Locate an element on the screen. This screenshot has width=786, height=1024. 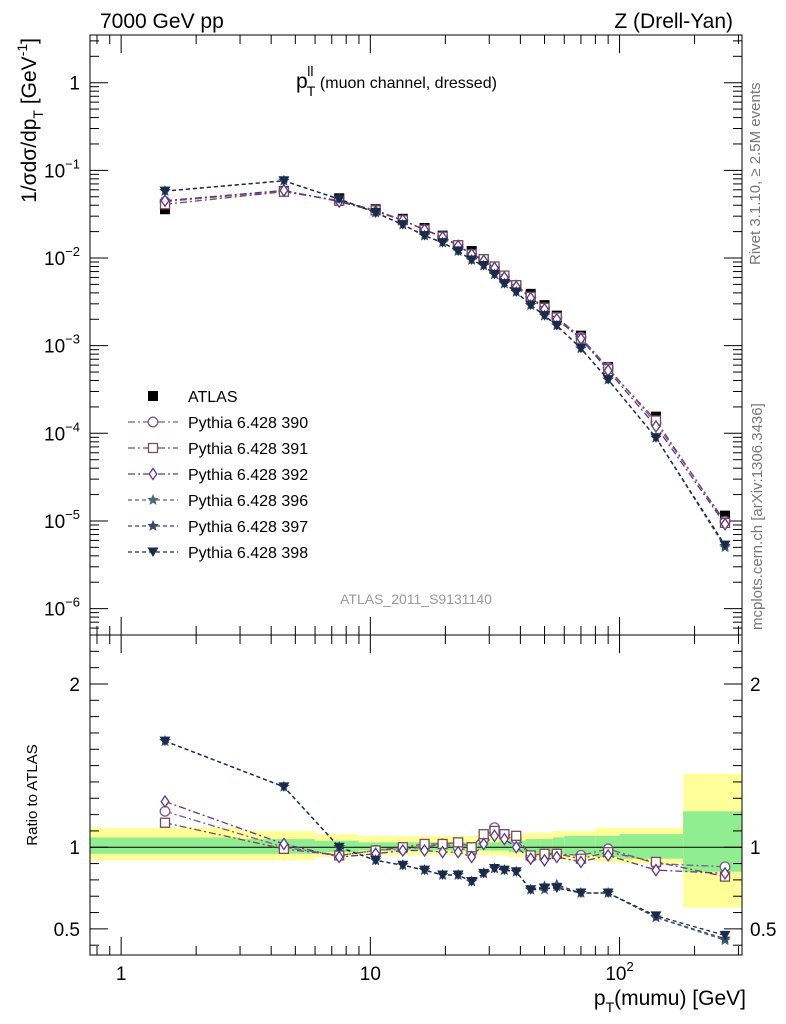
legend-entry: Pythia 6.428 397 is located at coordinates (218, 527).